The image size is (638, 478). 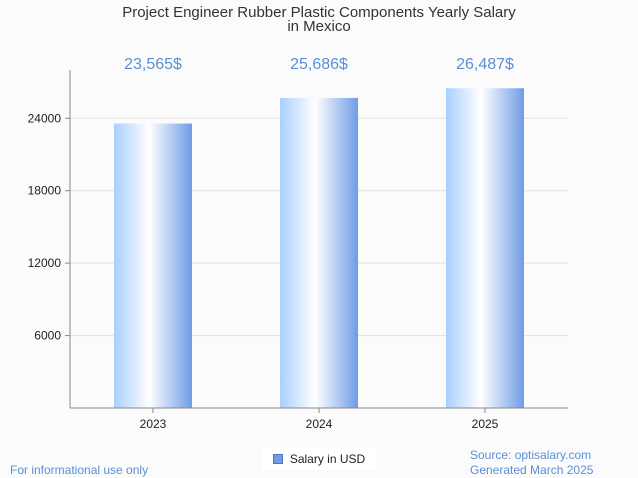 What do you see at coordinates (327, 459) in the screenshot?
I see `legend-label: Salary in USD` at bounding box center [327, 459].